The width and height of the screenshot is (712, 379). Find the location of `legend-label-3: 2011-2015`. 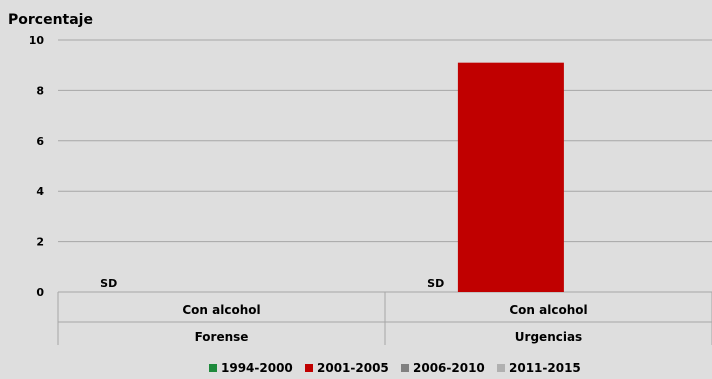

legend-label-3: 2011-2015 is located at coordinates (545, 368).